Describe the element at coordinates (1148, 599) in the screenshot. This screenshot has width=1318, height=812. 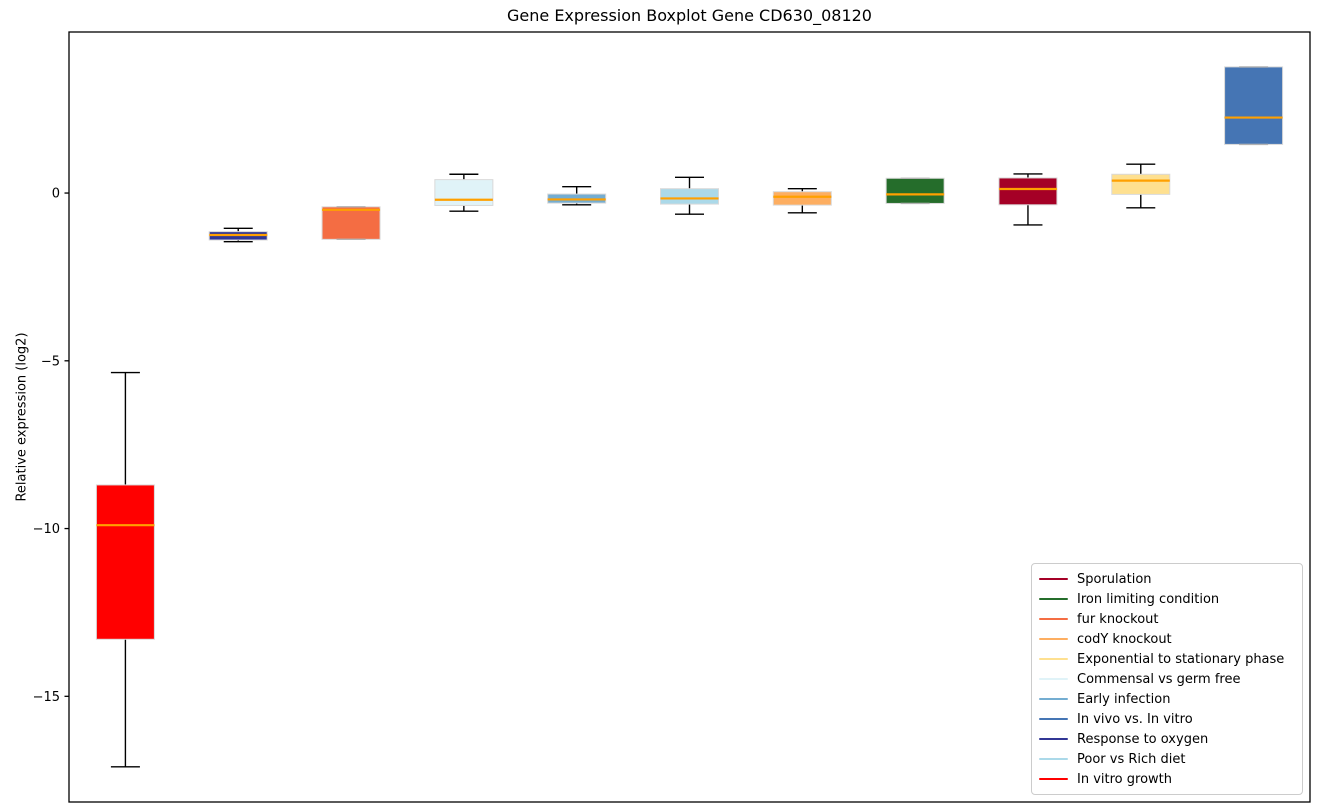
I see `legend-label: Iron limiting condition` at that location.